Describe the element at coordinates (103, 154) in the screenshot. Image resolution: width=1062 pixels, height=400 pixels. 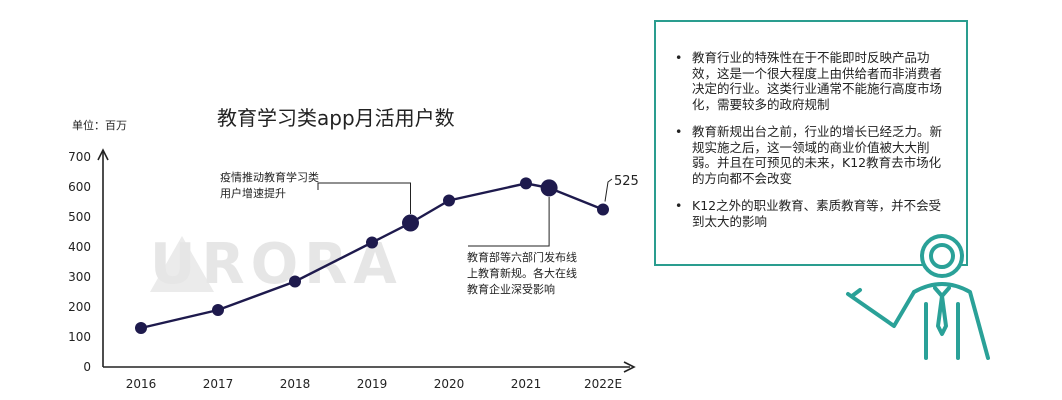
I see `y-axis-arrow` at that location.